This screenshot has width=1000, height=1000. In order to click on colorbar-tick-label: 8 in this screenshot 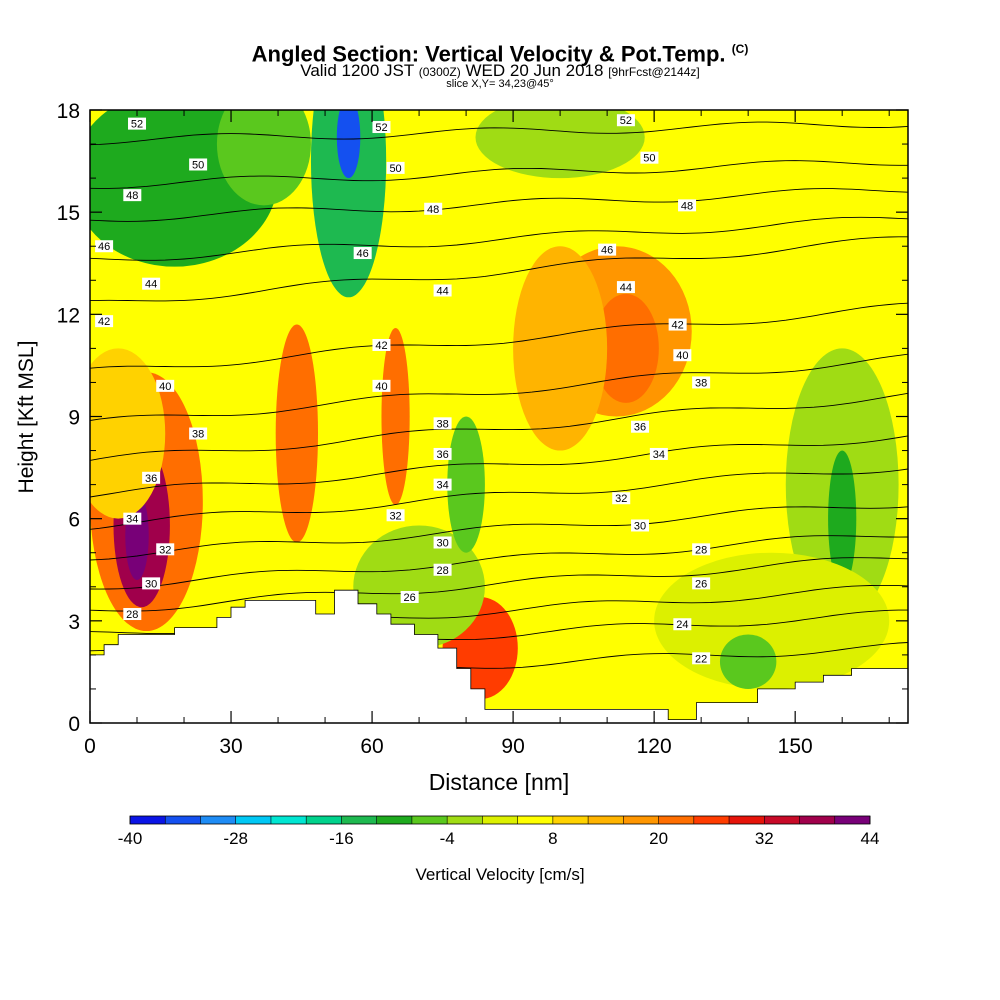, I will do `click(552, 838)`.